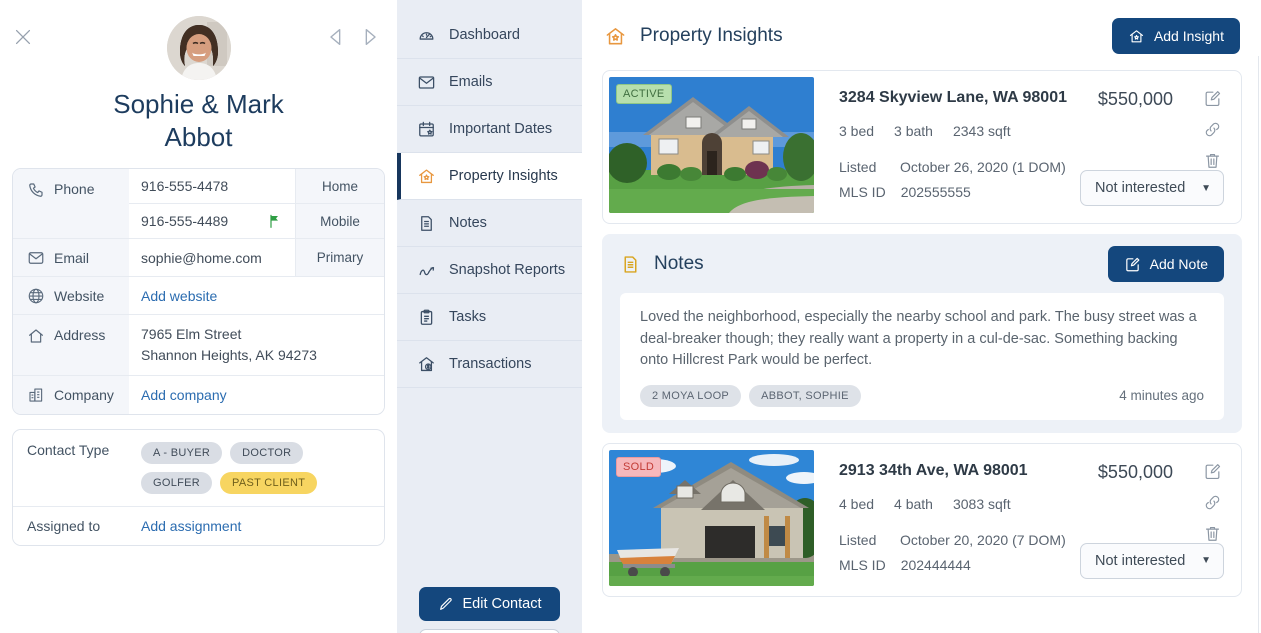 Image resolution: width=1261 pixels, height=633 pixels. What do you see at coordinates (1136, 35) in the screenshot?
I see `house-icon` at bounding box center [1136, 35].